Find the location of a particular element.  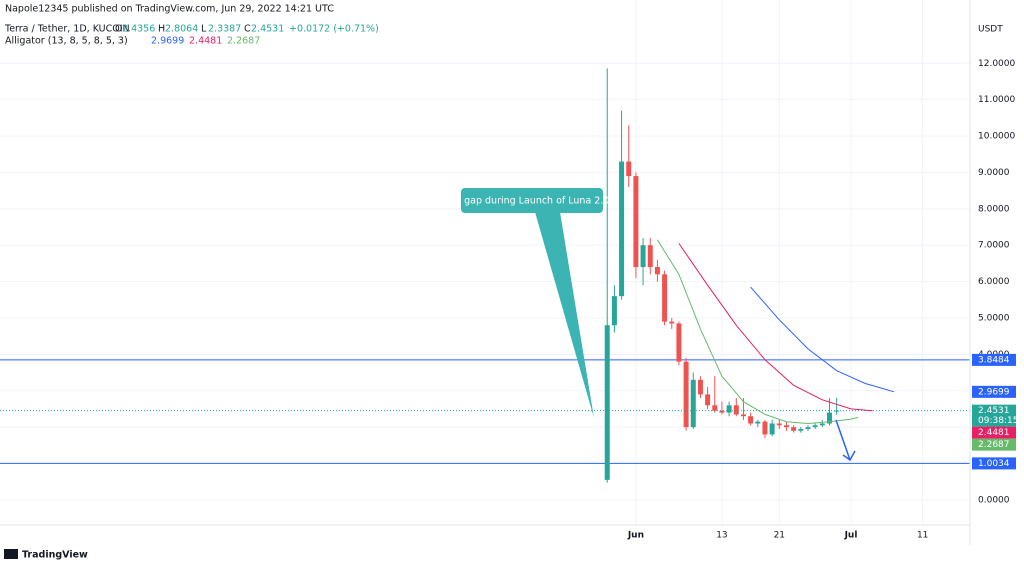

ohlc-value: 2.4531 is located at coordinates (267, 29).